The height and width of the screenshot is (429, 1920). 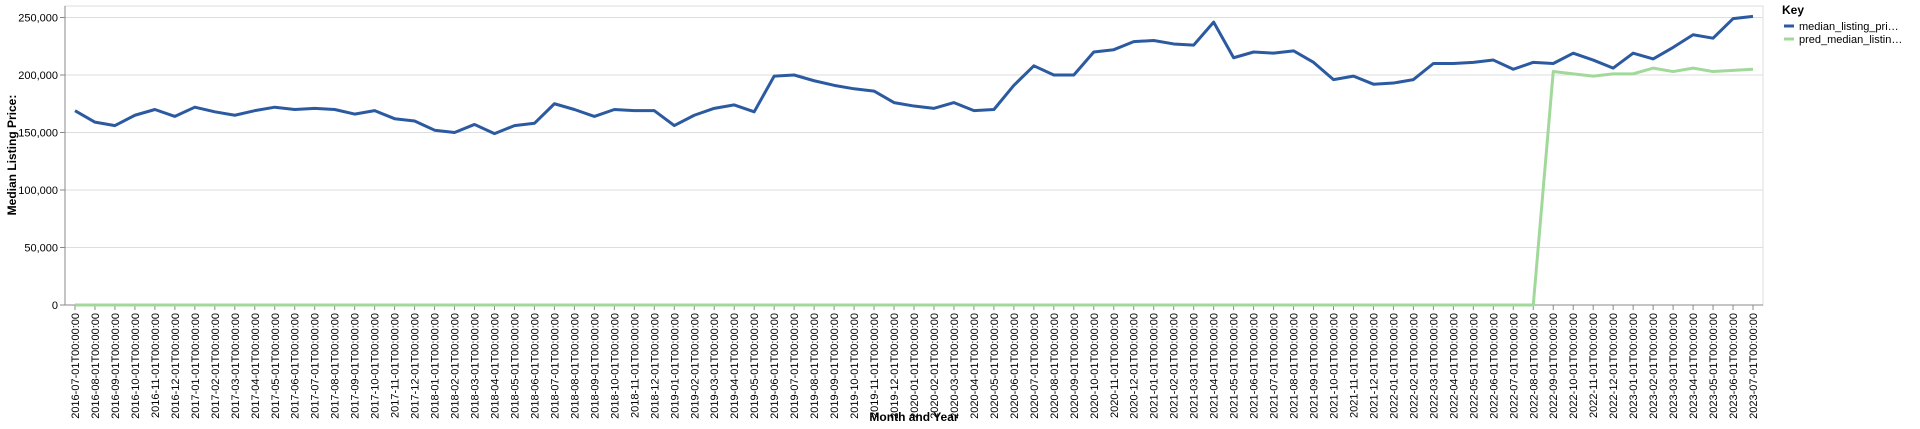 I want to click on x-tick-label: 2020-04-01T00:00:00, so click(x=975, y=366).